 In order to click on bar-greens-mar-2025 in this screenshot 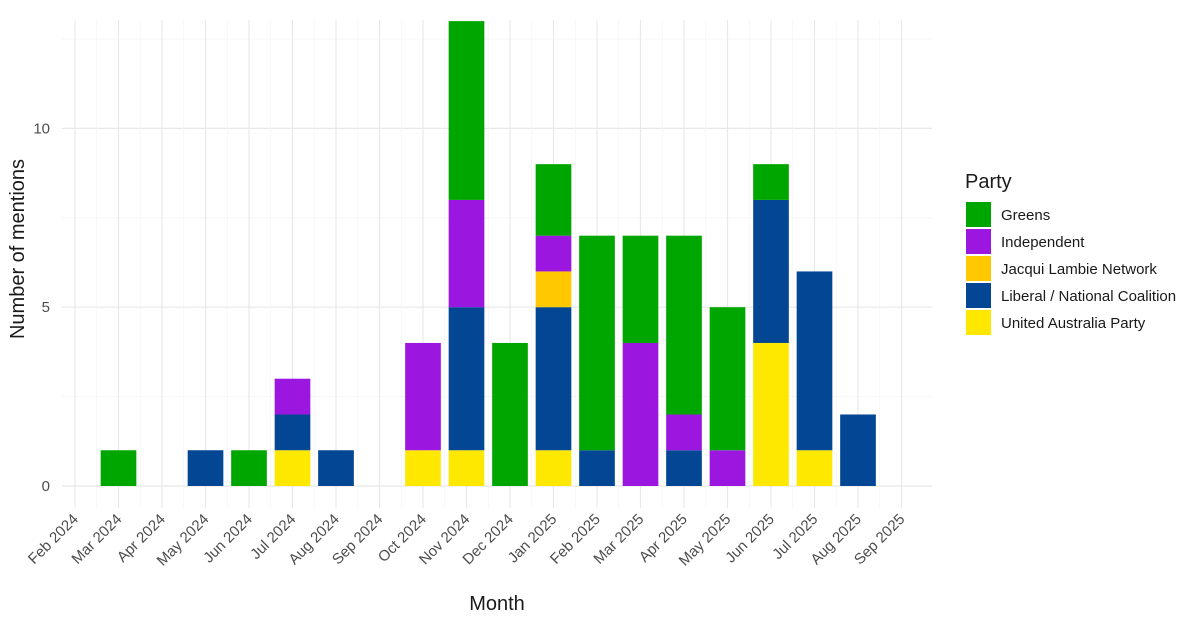, I will do `click(640, 289)`.